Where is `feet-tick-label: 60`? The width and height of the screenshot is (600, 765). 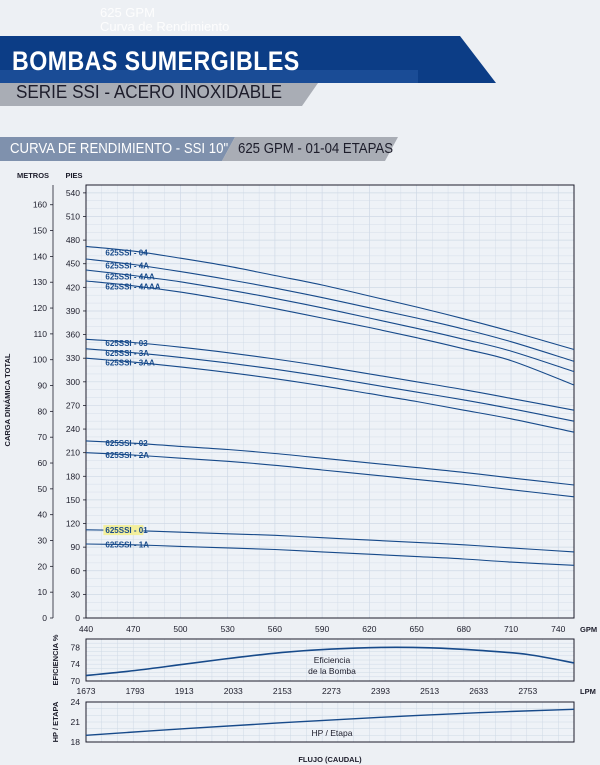 feet-tick-label: 60 is located at coordinates (76, 571).